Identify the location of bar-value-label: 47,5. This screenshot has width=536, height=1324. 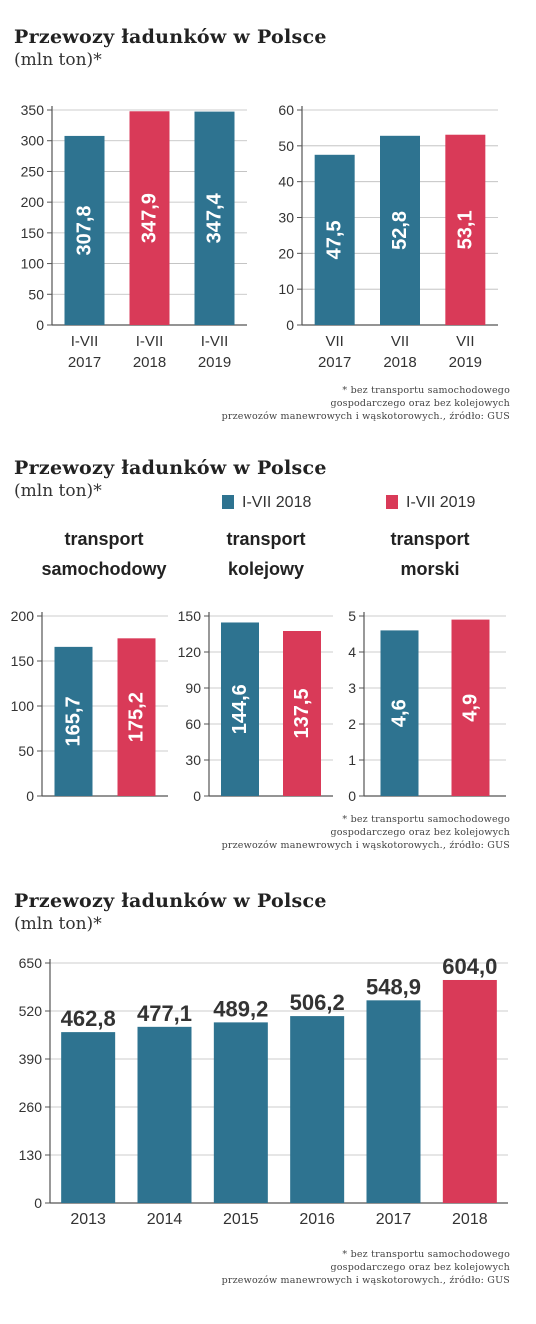
(335, 239).